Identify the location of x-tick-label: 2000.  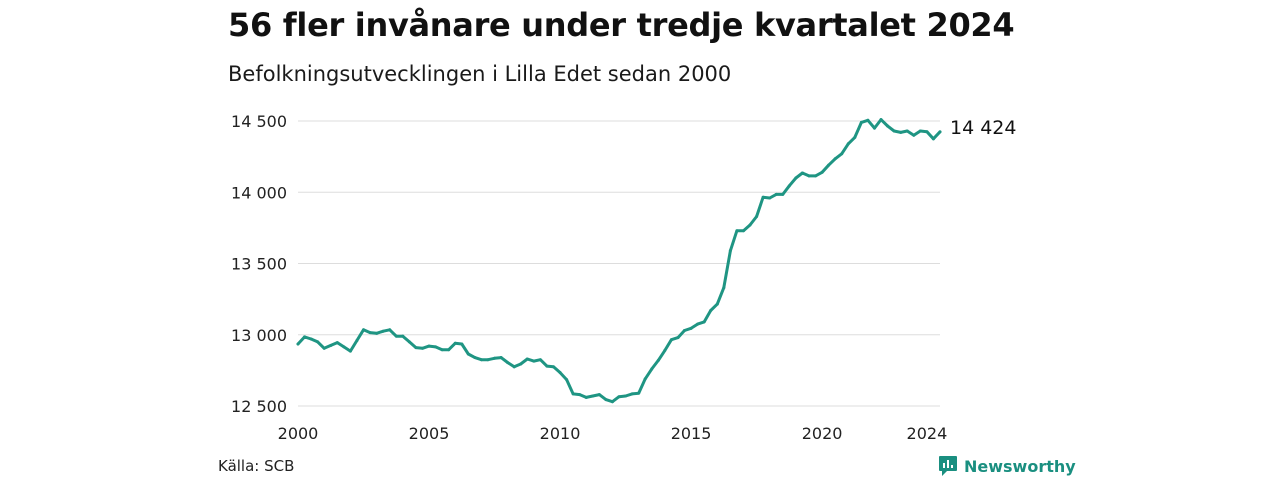
(298, 433).